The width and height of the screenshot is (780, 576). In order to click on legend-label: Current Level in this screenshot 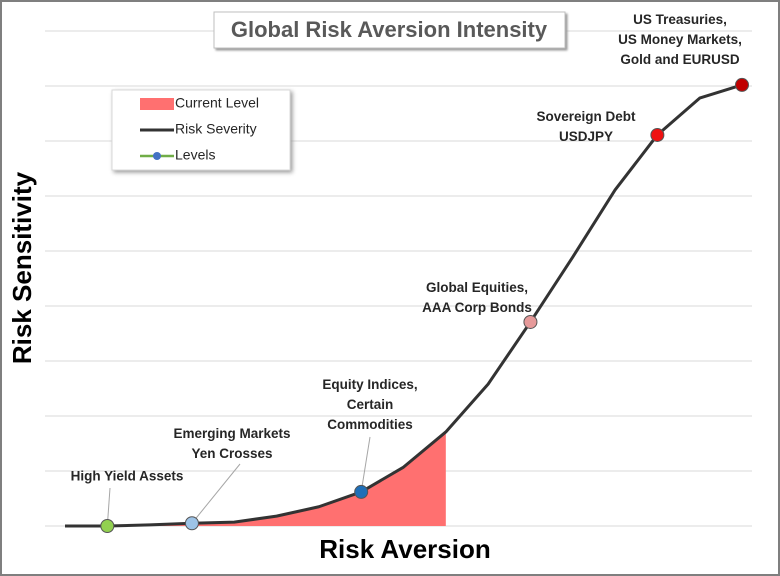, I will do `click(217, 103)`.